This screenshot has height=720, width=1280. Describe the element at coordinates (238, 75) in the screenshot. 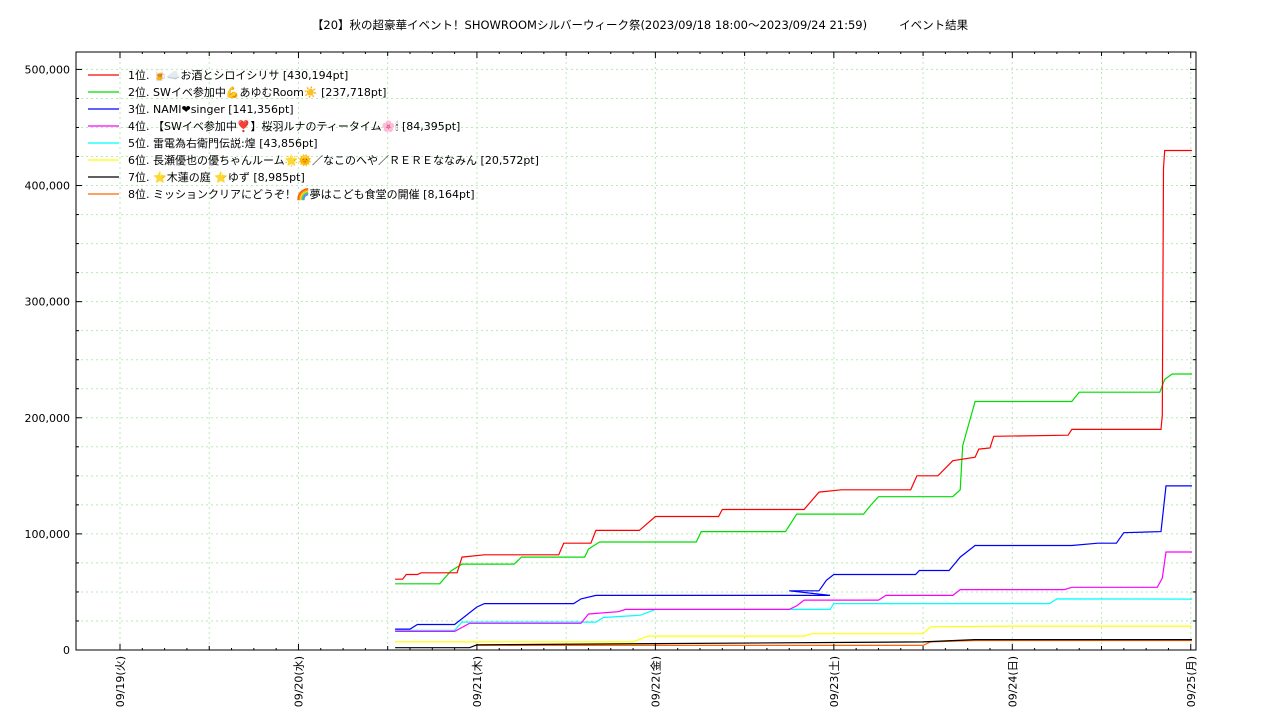

I see `legend-label: 1位. 🍺☁️お酒とシロイシリサ [430,194pt]` at that location.